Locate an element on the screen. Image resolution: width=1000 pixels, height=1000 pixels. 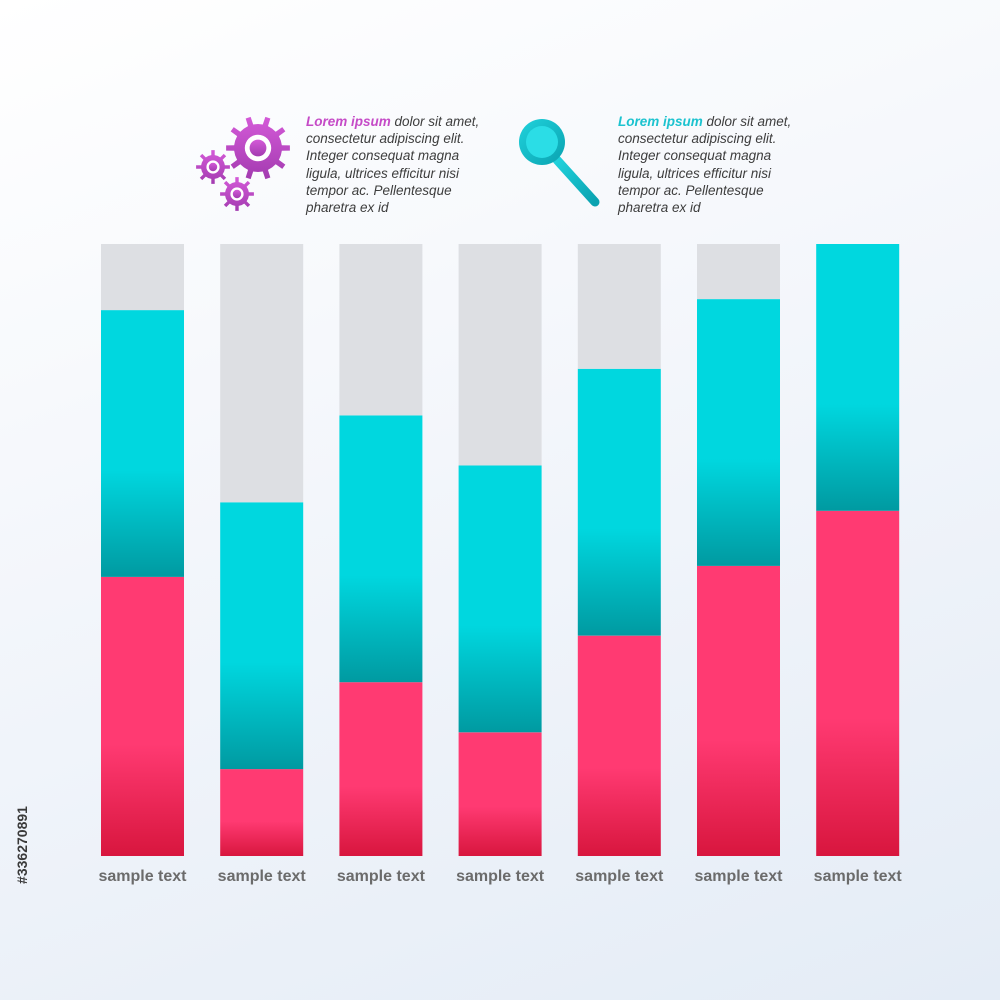
magnifier-icon is located at coordinates (559, 163).